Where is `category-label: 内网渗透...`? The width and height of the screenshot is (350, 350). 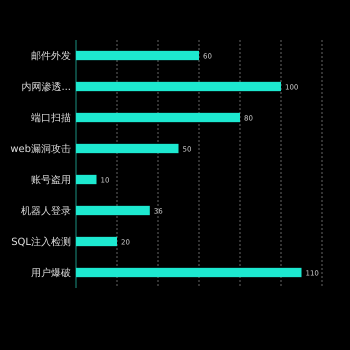 category-label: 内网渗透... is located at coordinates (46, 87).